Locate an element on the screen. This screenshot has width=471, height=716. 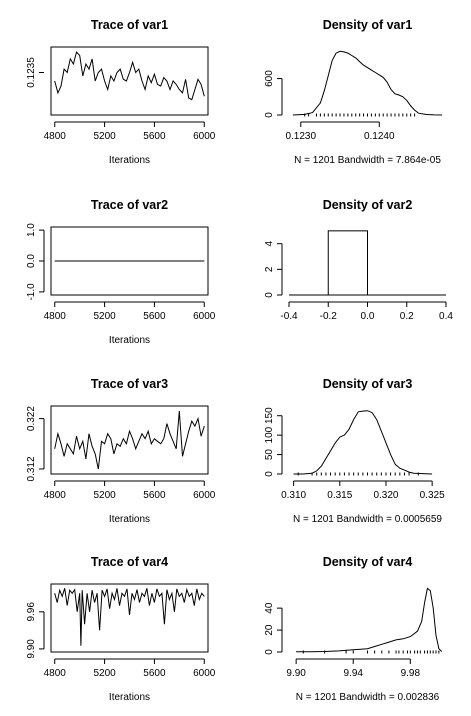
panel-title: Trace of var2 is located at coordinates (129, 205).